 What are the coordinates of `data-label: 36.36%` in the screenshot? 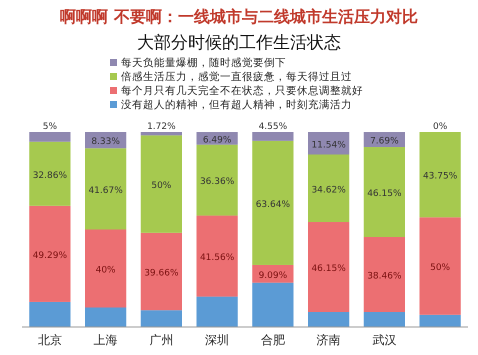 It's located at (217, 182).